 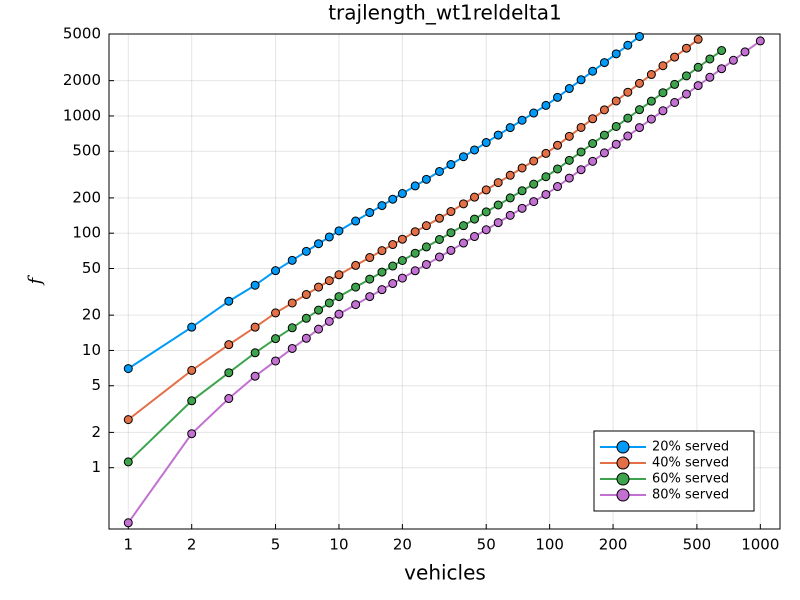 What do you see at coordinates (192, 545) in the screenshot?
I see `x-tick-label: 2` at bounding box center [192, 545].